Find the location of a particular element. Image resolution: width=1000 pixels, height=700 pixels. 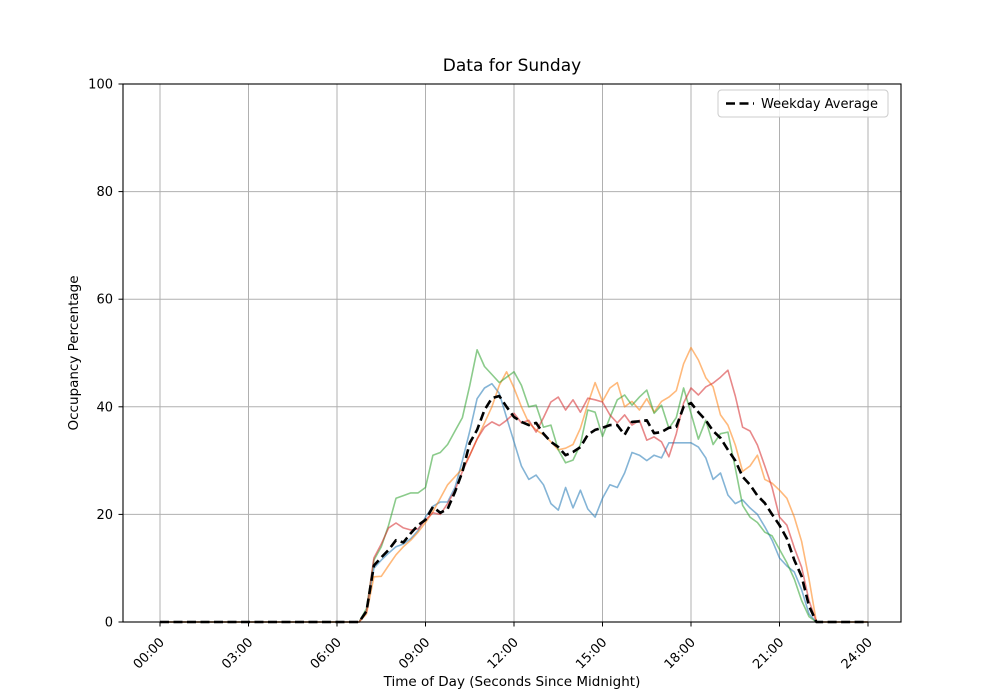

legend-box is located at coordinates (803, 103).